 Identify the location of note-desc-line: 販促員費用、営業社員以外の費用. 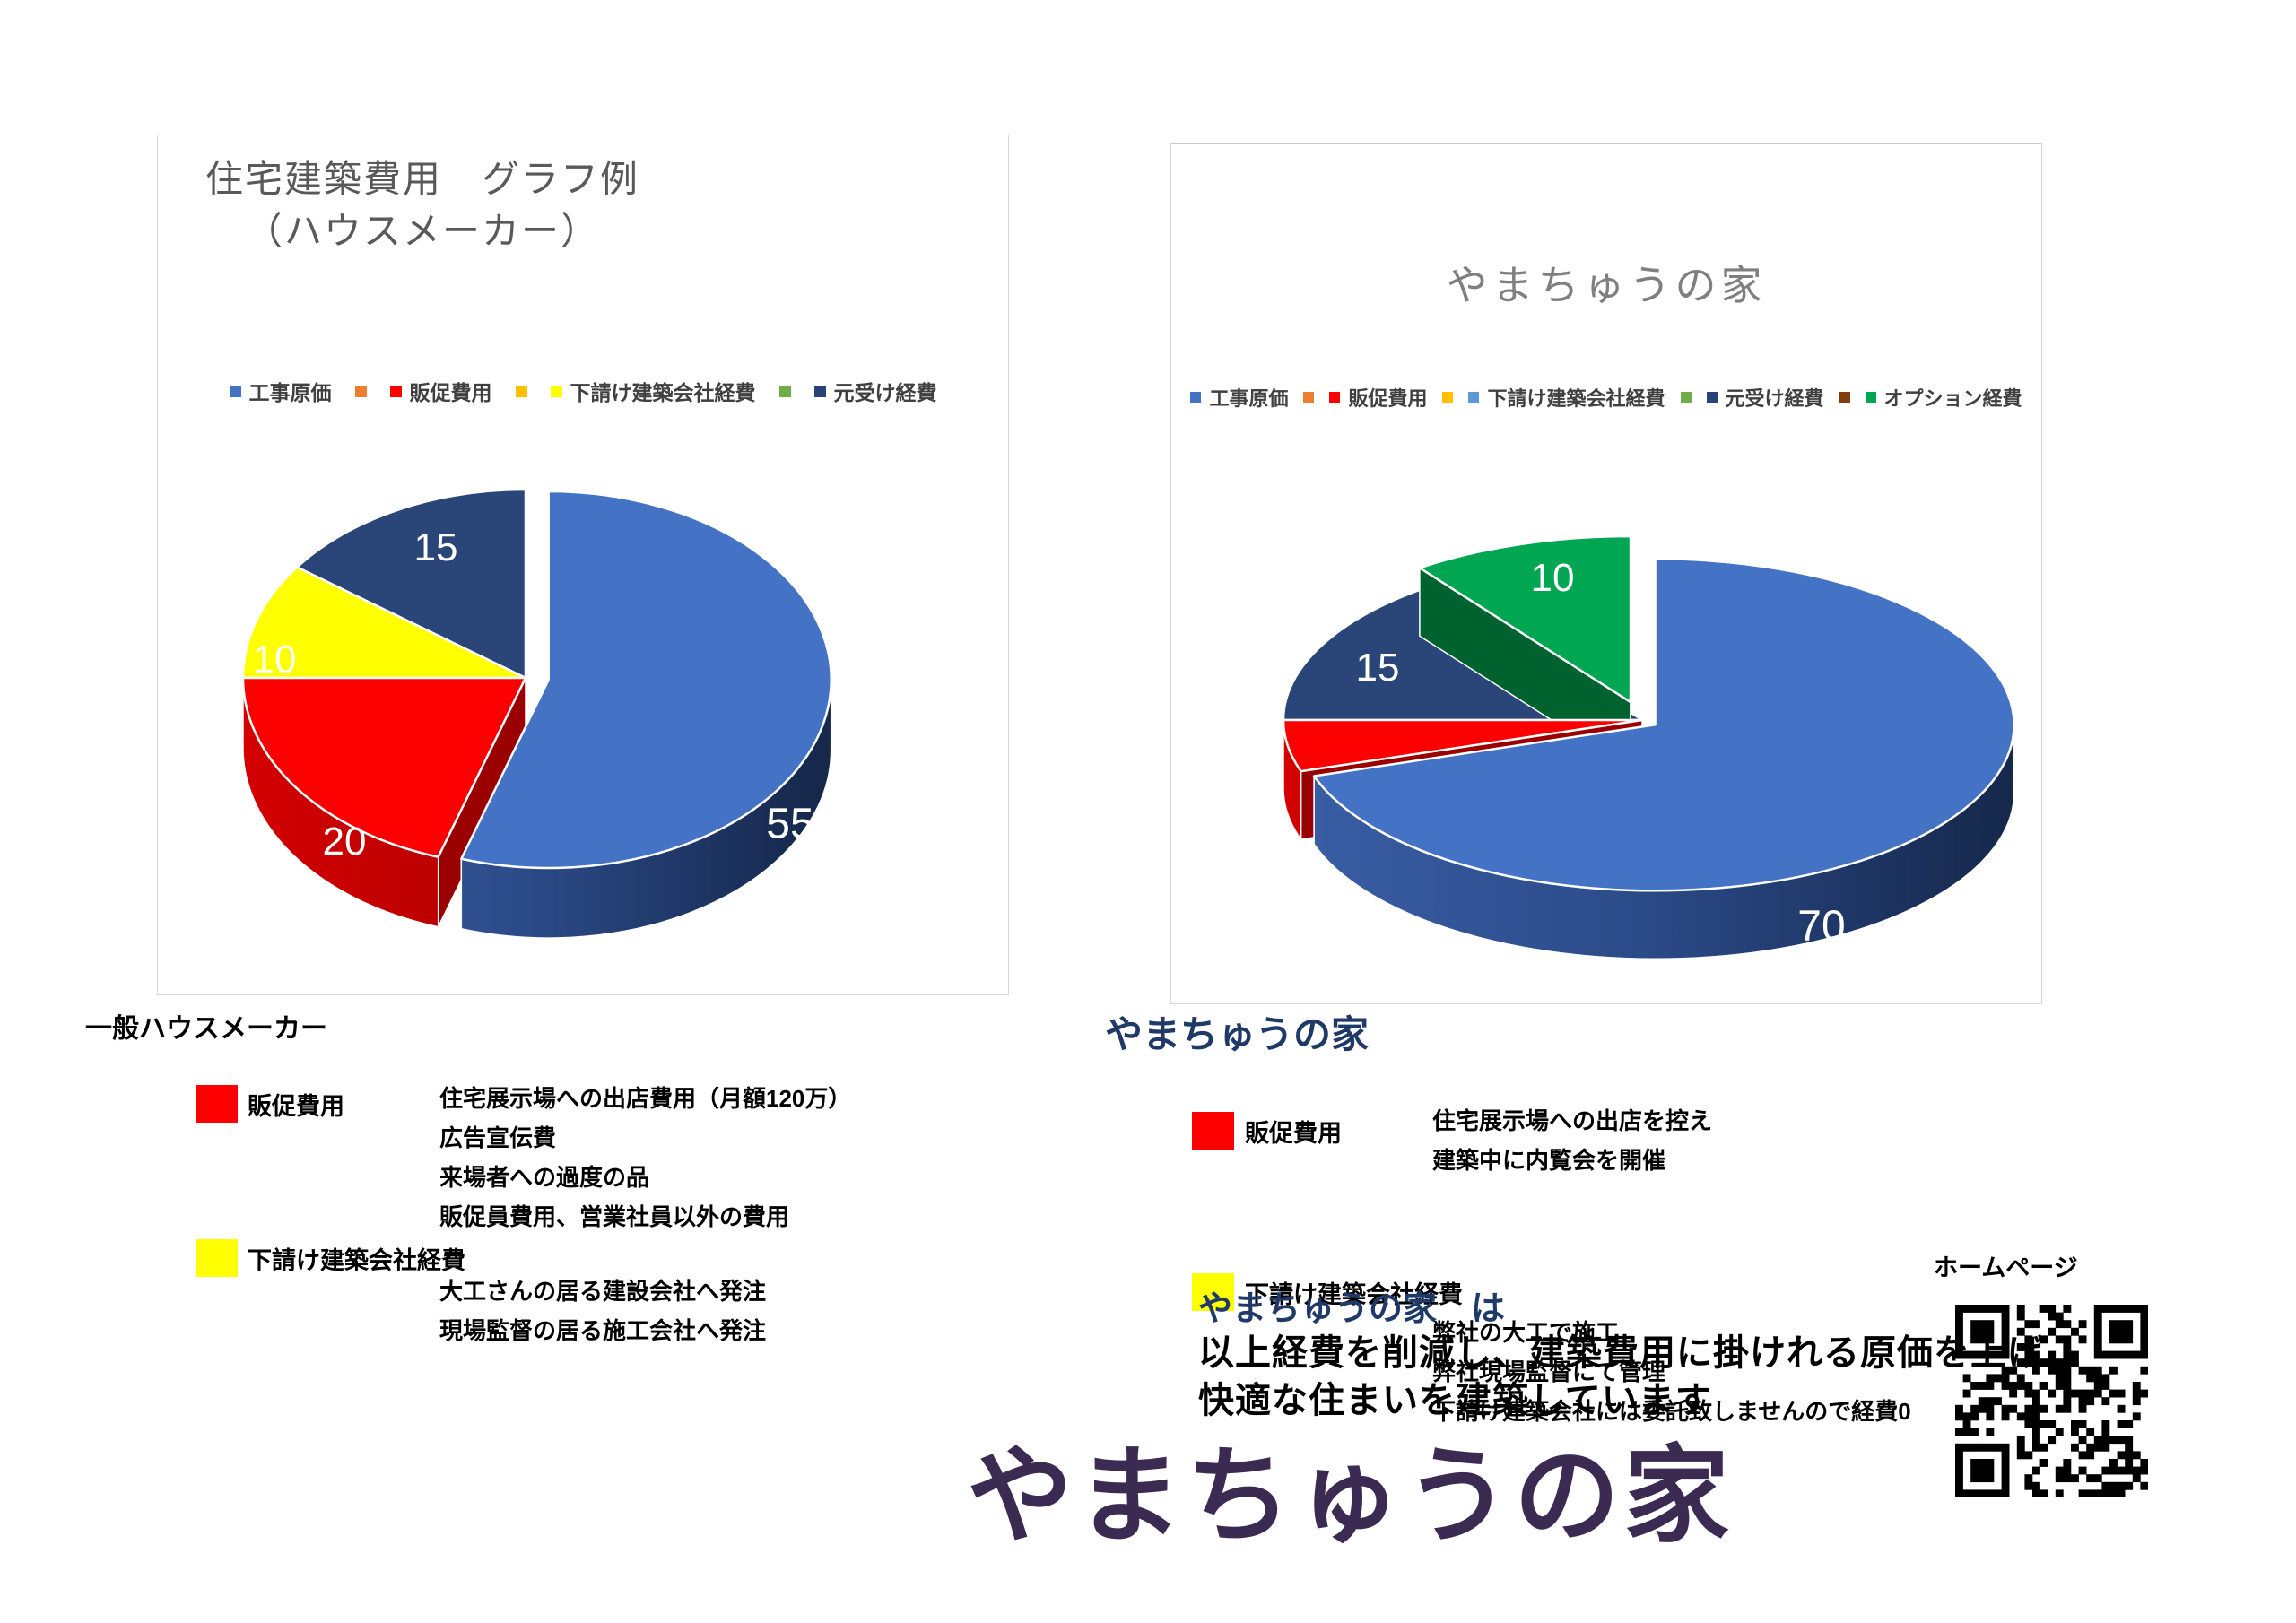
(614, 1216).